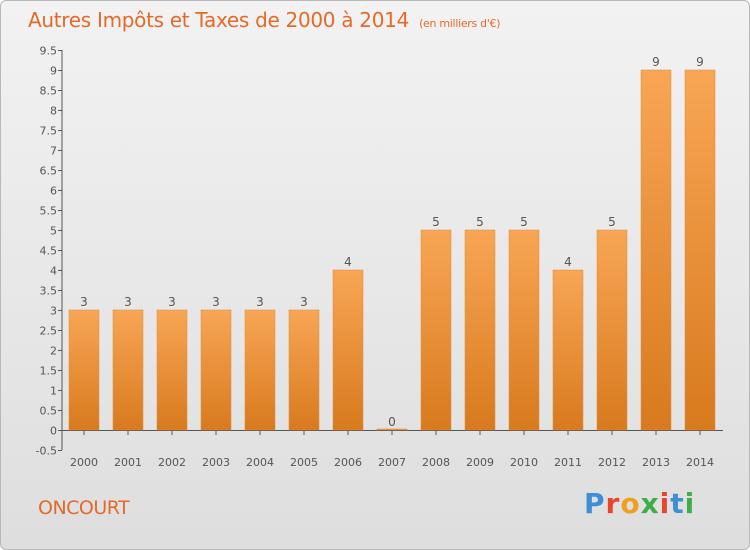 Image resolution: width=750 pixels, height=550 pixels. Describe the element at coordinates (700, 462) in the screenshot. I see `x-tick-label: 2014` at that location.